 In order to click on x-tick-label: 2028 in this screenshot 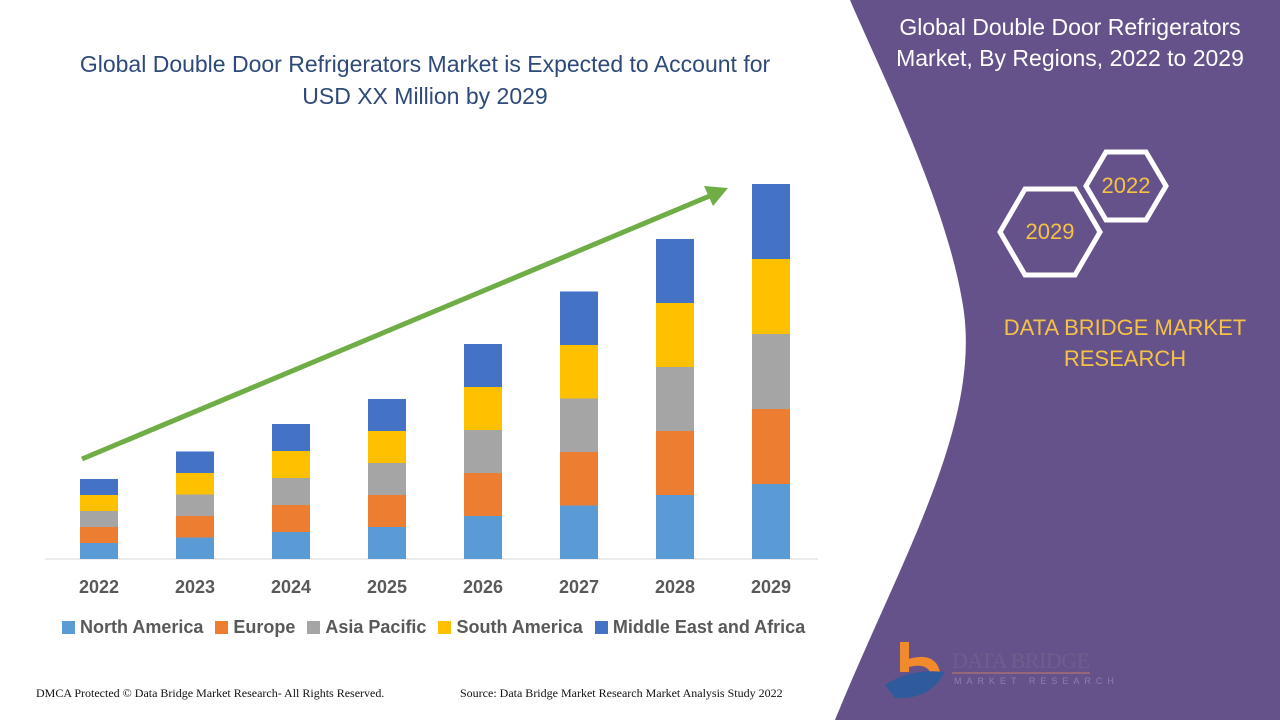, I will do `click(675, 587)`.